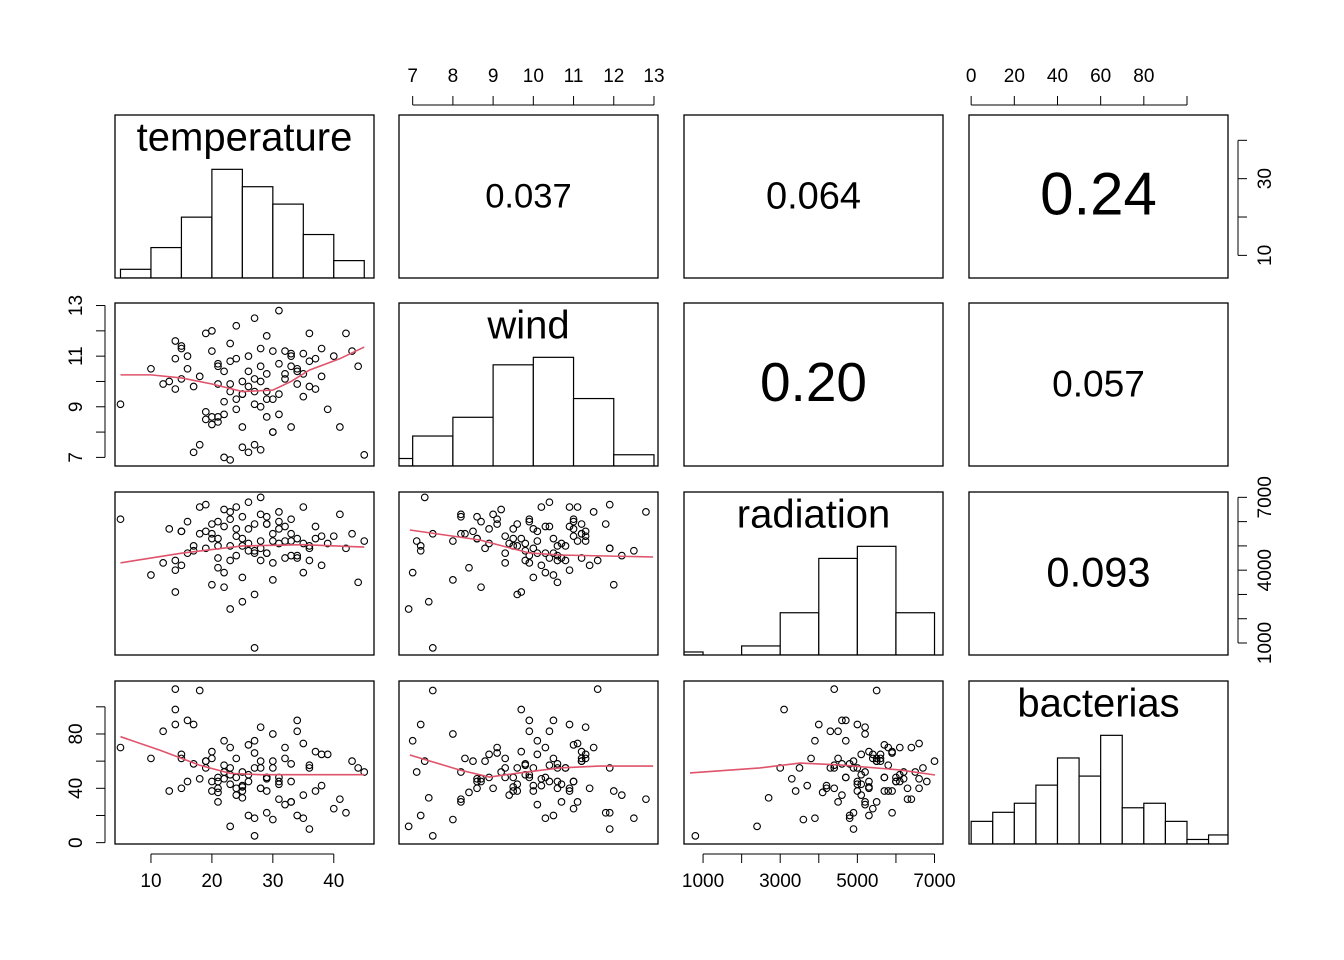  What do you see at coordinates (1098, 704) in the screenshot?
I see `variable-name: bacterias` at bounding box center [1098, 704].